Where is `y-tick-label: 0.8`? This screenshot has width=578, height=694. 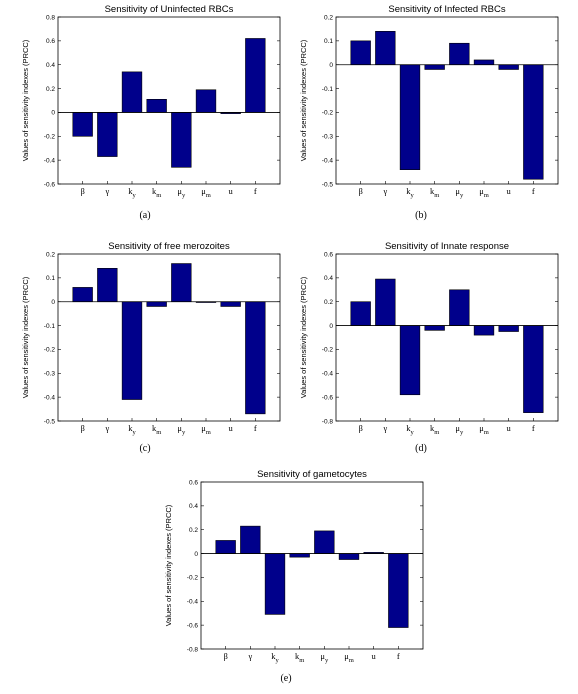
y-tick-label: 0.8 is located at coordinates (50, 17).